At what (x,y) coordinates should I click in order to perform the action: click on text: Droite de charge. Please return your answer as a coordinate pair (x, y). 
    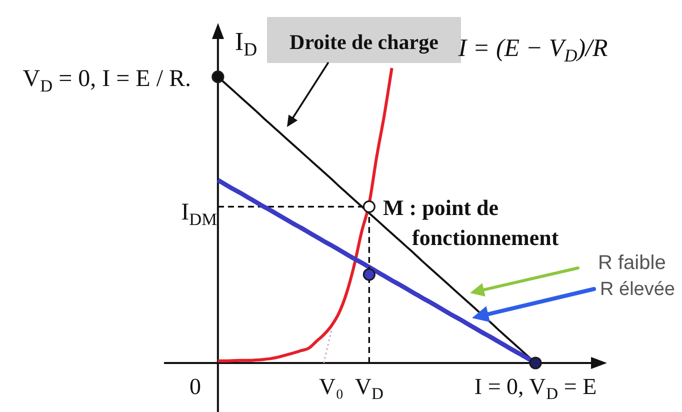
    Looking at the image, I should click on (364, 42).